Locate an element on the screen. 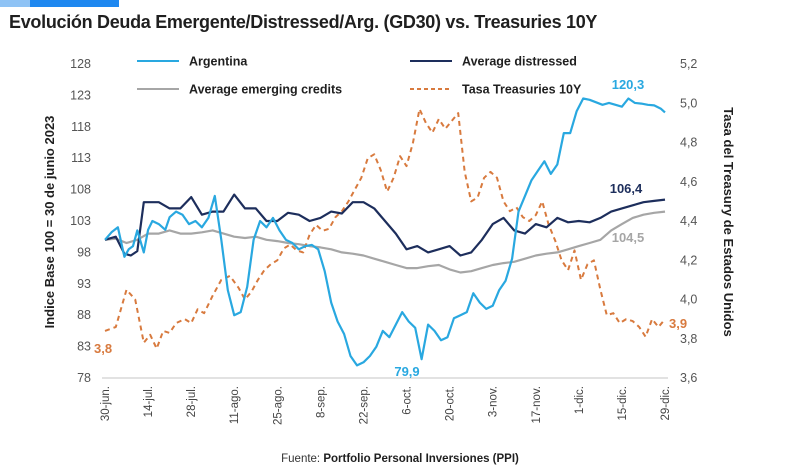 This screenshot has width=800, height=475. y-tick-label: 93 is located at coordinates (84, 284).